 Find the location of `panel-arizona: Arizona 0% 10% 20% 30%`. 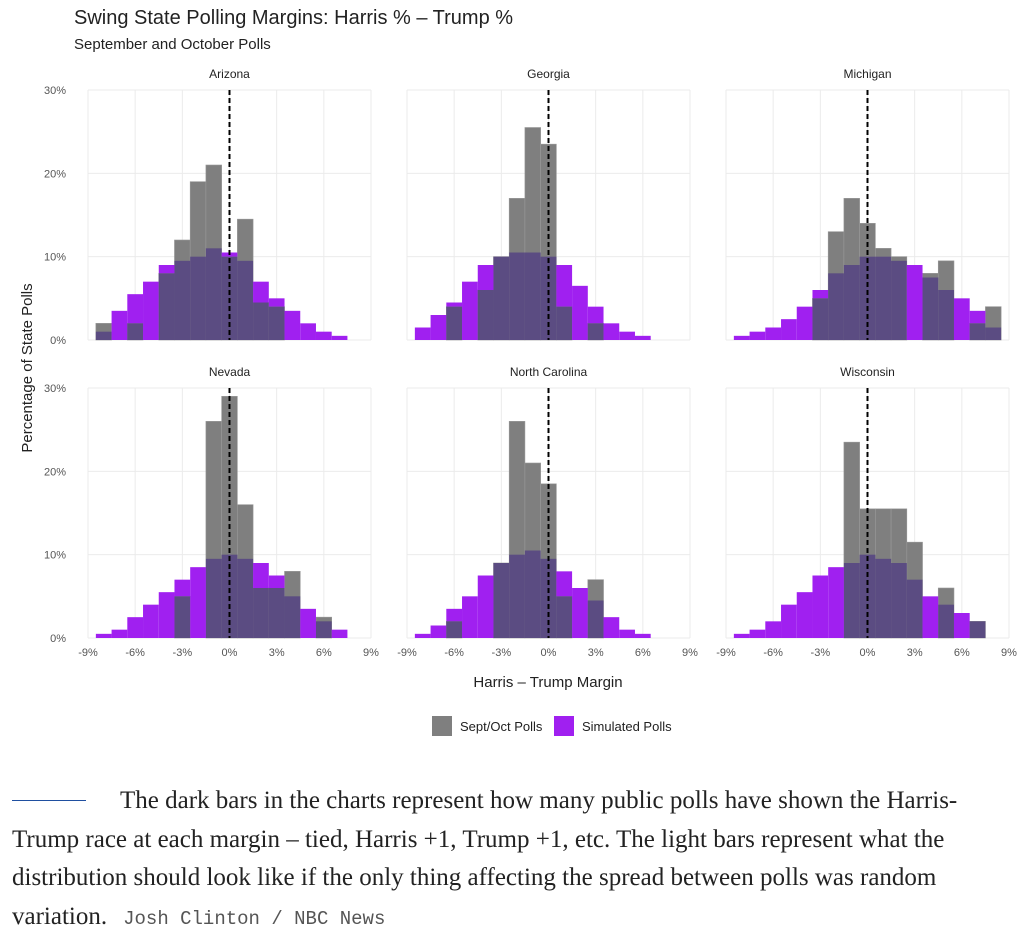

panel-arizona: Arizona 0% 10% 20% 30% is located at coordinates (208, 207).